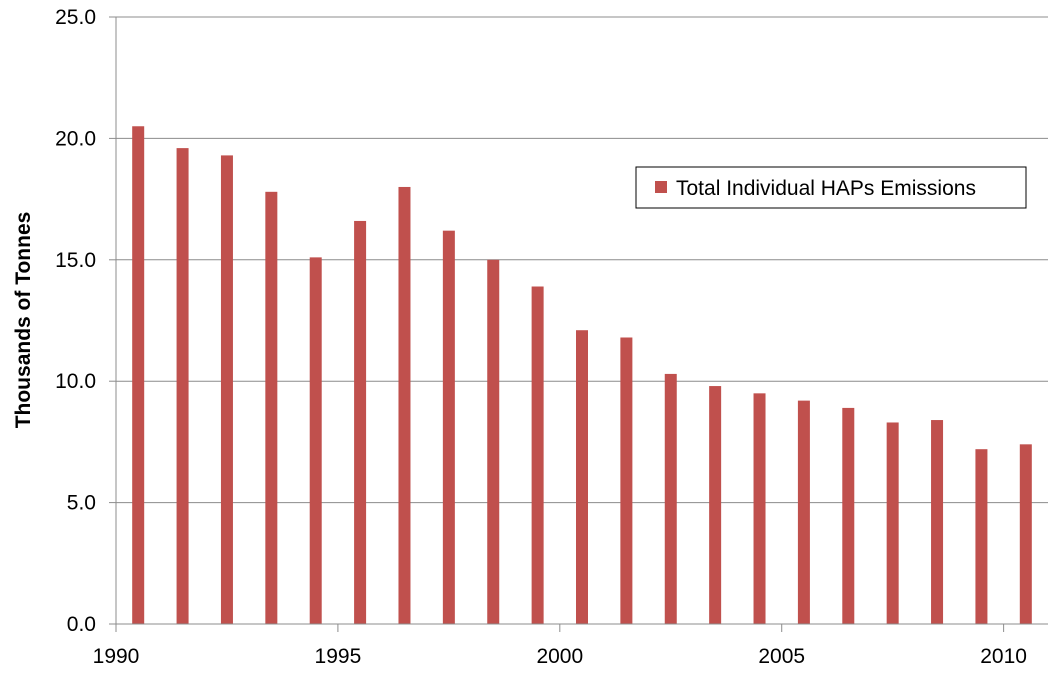 This screenshot has width=1052, height=673. I want to click on x-tick-labels: 1990 1995 2000 2005 2010, so click(560, 646).